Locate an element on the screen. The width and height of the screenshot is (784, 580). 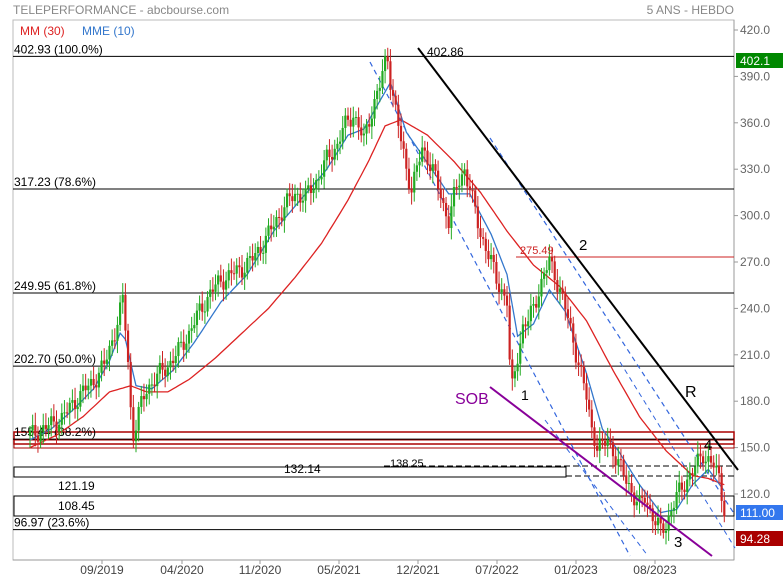
x-tick-label: 09/2019 is located at coordinates (102, 570).